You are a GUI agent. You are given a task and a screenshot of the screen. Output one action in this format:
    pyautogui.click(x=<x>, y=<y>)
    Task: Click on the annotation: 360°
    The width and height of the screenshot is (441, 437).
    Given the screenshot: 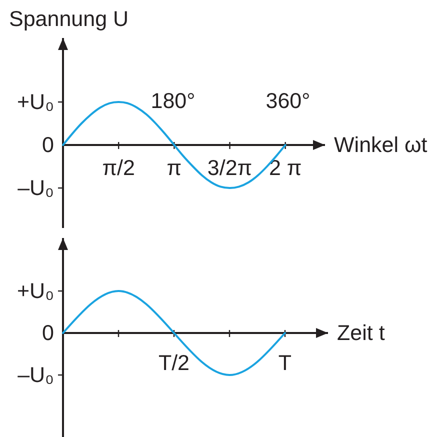 What is the action you would take?
    pyautogui.click(x=288, y=101)
    